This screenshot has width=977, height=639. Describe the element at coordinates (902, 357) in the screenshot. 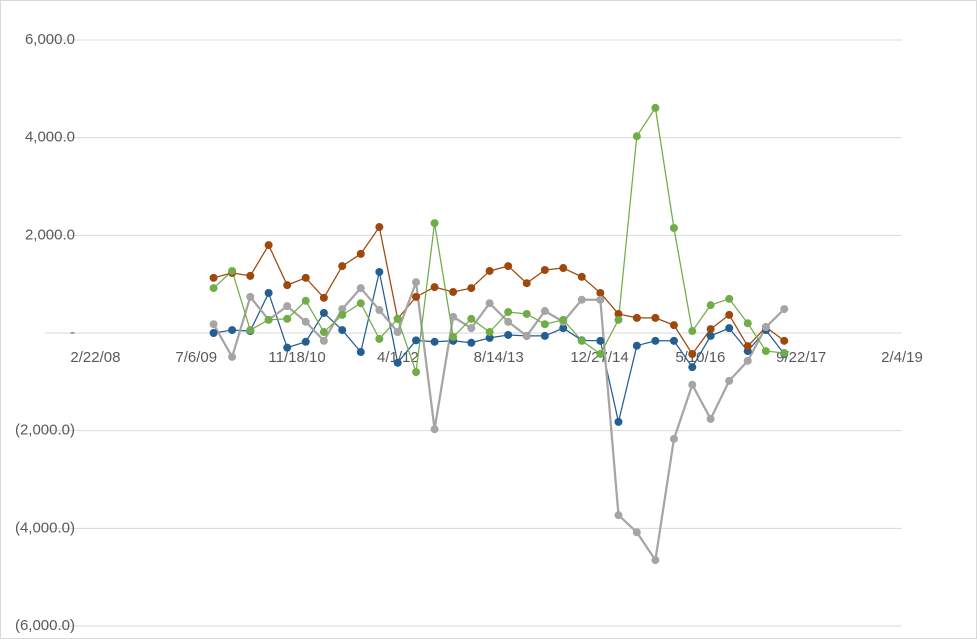

I see `x-tick-label: 2/4/19` at that location.